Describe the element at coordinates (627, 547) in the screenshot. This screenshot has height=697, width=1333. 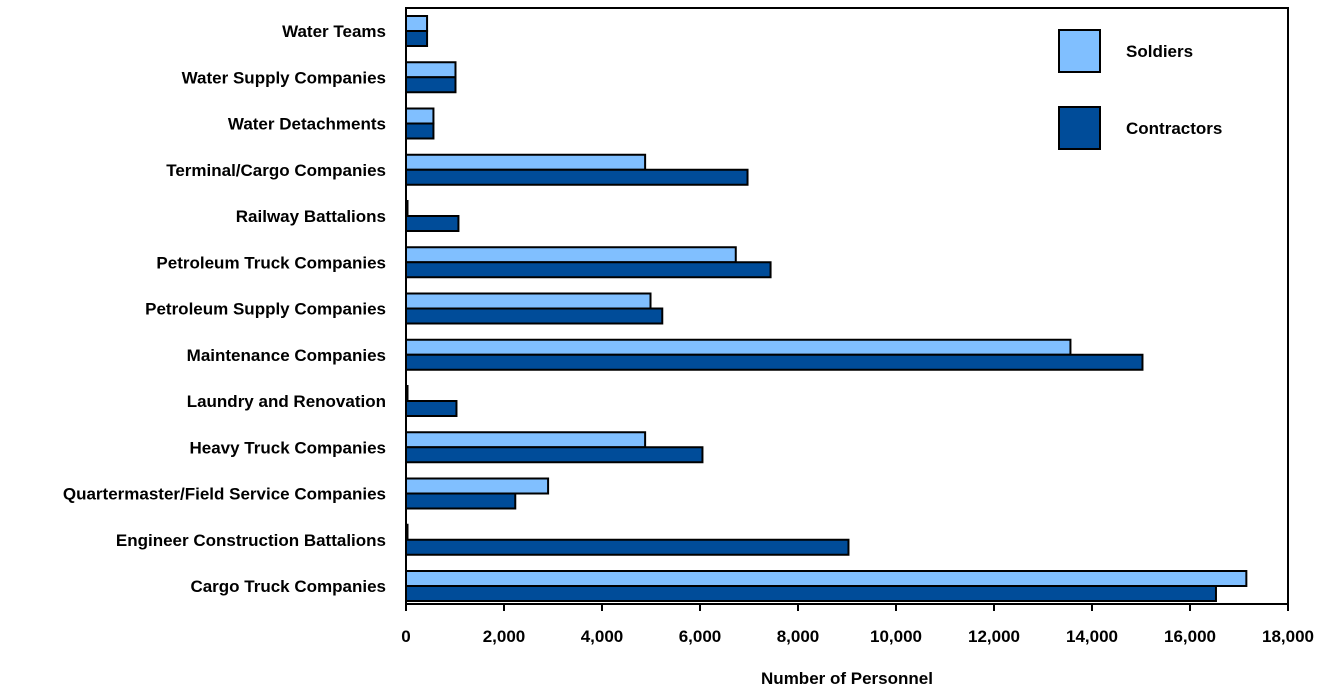
I see `bar-contractors-engineer-construction-battalions` at that location.